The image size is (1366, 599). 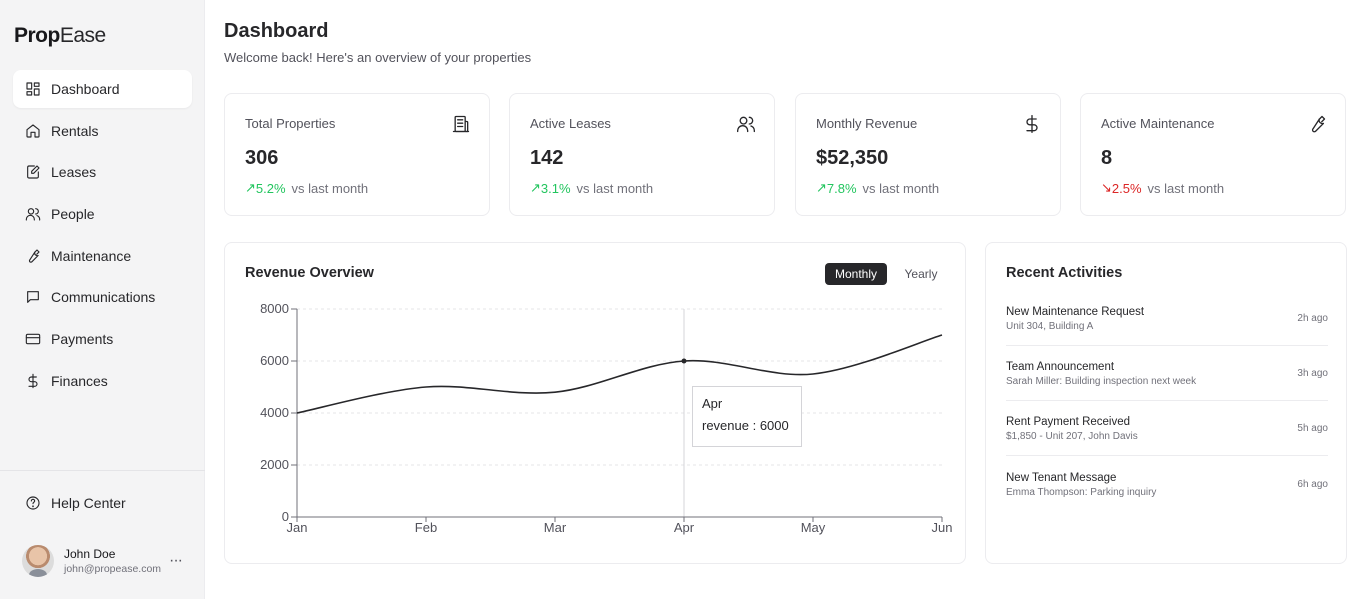 I want to click on activity-time: 5h ago, so click(x=1312, y=428).